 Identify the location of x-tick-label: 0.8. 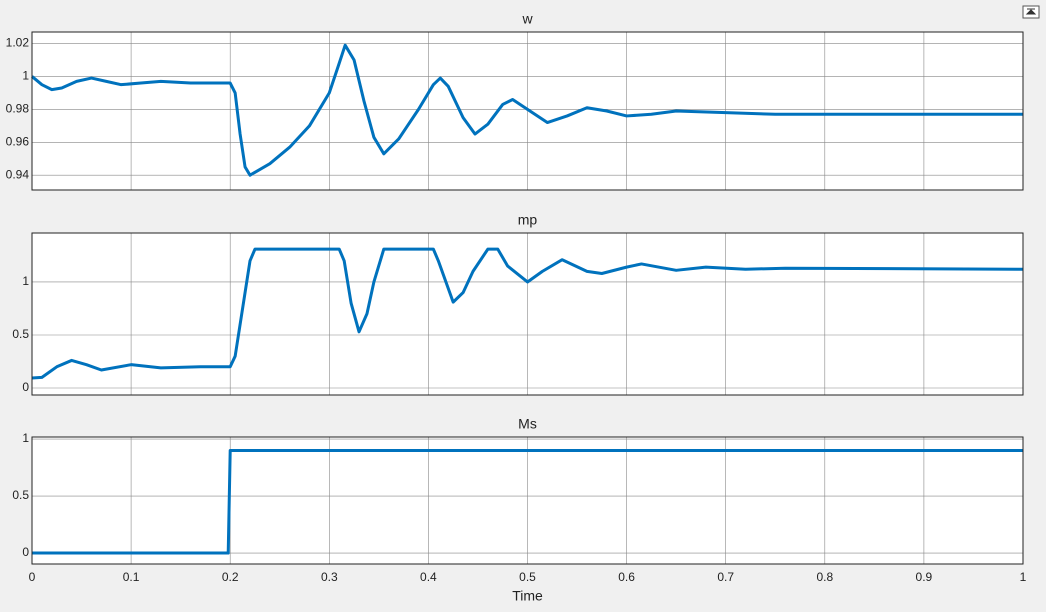
(824, 577).